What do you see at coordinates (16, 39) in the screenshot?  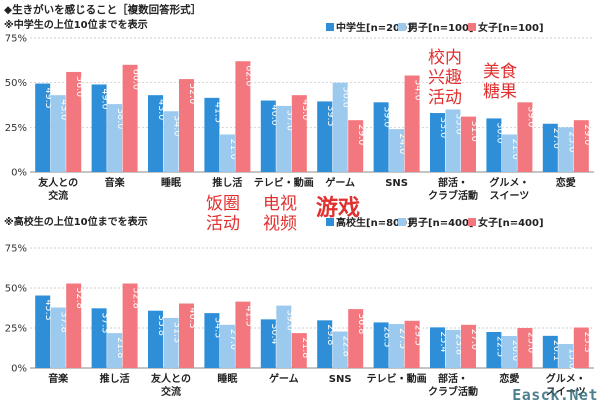 I see `y-tick-label: 75%` at bounding box center [16, 39].